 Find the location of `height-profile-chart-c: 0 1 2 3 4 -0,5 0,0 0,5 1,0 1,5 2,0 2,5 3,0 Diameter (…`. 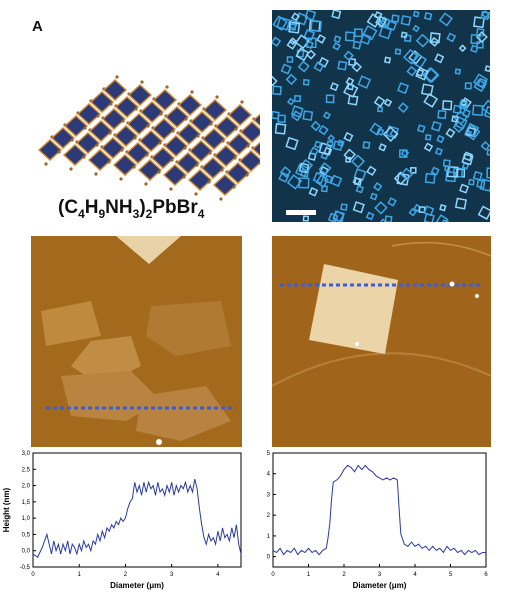

height-profile-chart-c: 0 1 2 3 4 -0,5 0,0 0,5 1,0 1,5 2,0 2,5 3,0 Diameter (… is located at coordinates (122, 520).